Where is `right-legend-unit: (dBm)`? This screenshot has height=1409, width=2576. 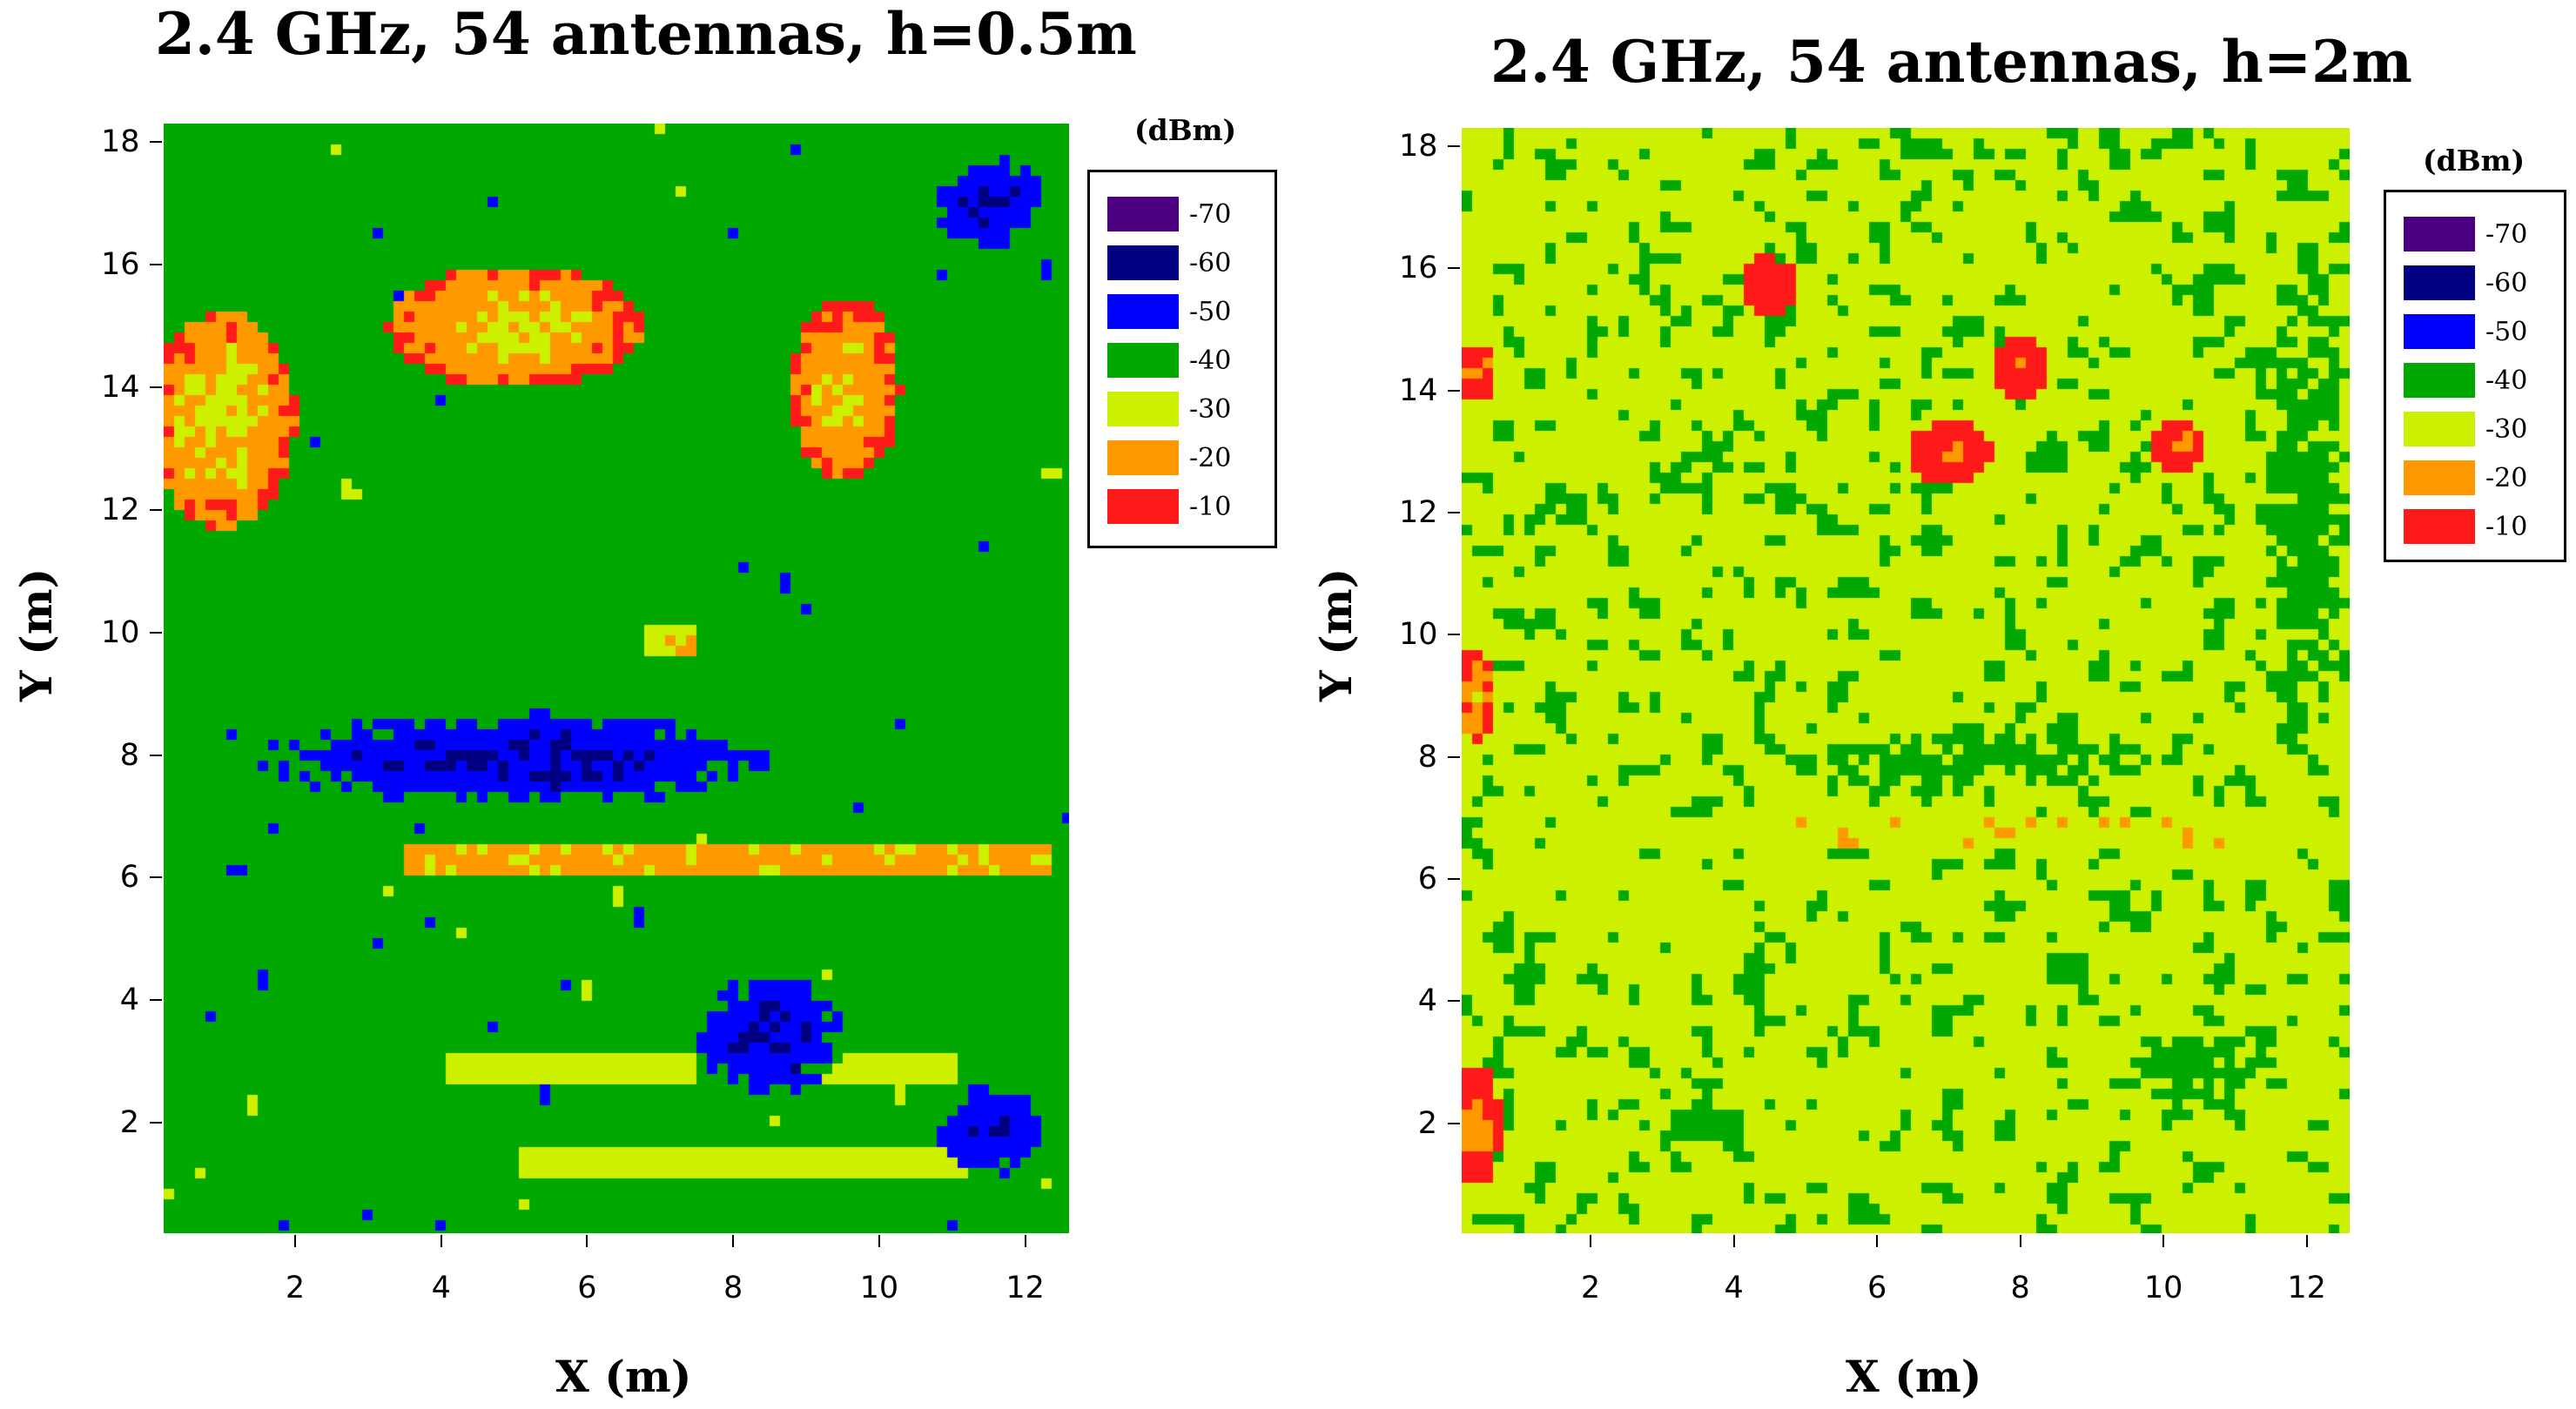 right-legend-unit: (dBm) is located at coordinates (2474, 161).